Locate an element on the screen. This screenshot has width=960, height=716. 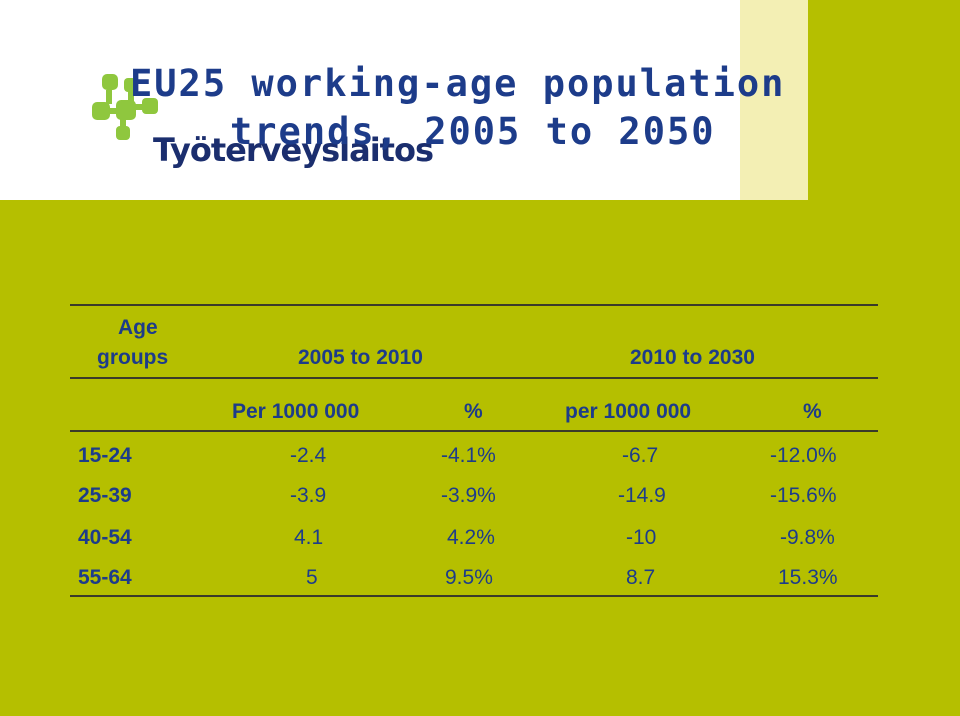
title-line-2: trends, 2005 to 2050 is located at coordinates (473, 131).